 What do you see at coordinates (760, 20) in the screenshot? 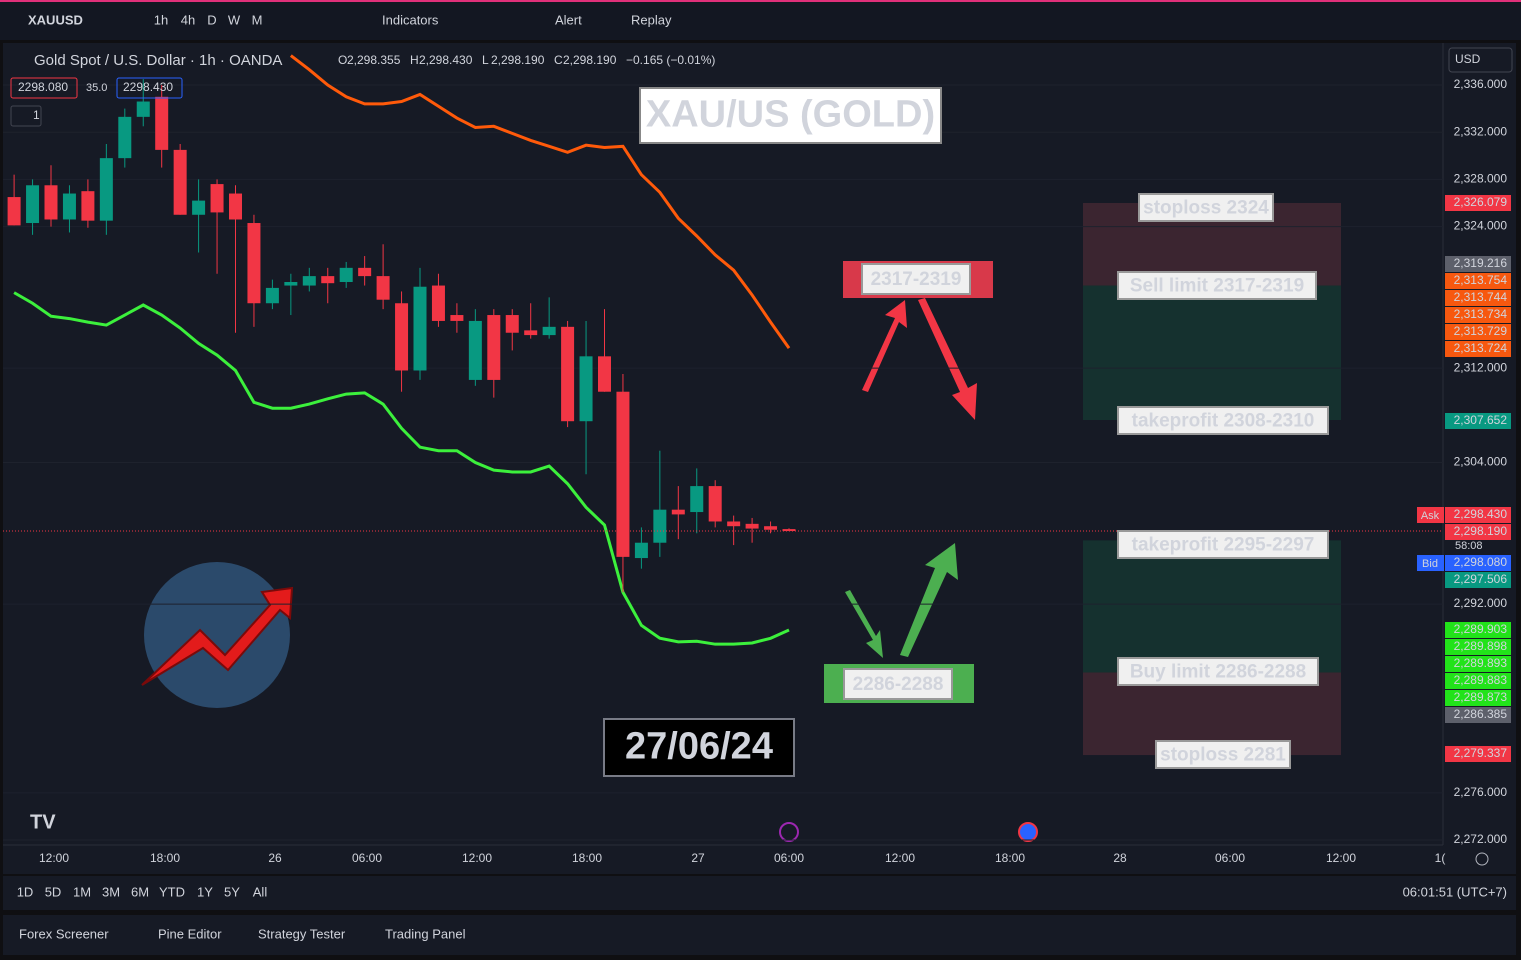
I see `top-toolbar` at bounding box center [760, 20].